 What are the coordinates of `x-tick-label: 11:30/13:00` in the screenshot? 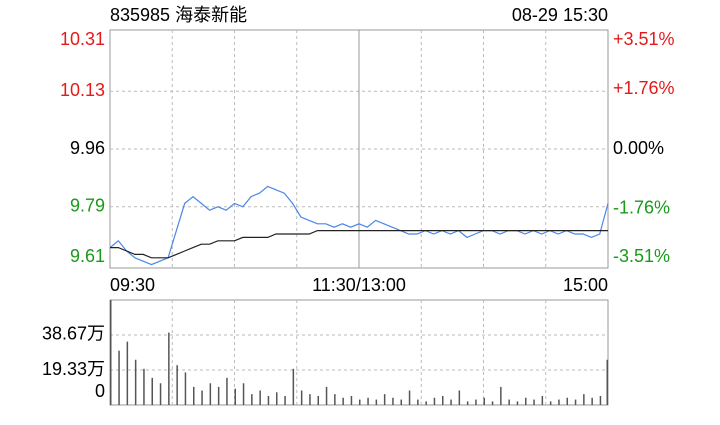 It's located at (359, 285).